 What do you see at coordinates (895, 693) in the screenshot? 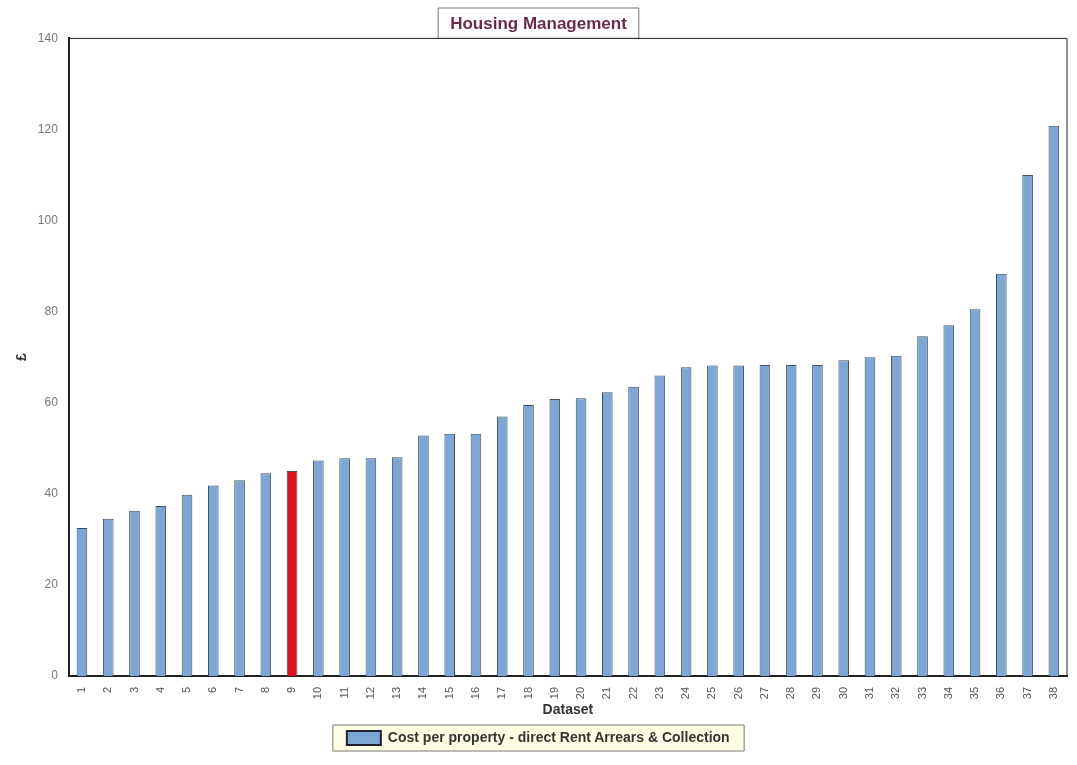
I see `x-tick-label: 32` at bounding box center [895, 693].